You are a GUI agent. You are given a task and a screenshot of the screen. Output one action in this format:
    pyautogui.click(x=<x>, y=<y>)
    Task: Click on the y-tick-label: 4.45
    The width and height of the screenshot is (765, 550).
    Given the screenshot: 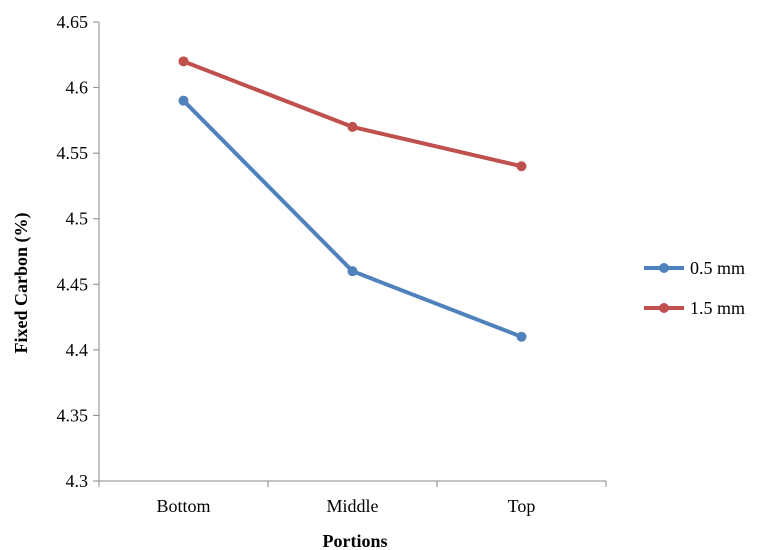 What is the action you would take?
    pyautogui.click(x=73, y=284)
    